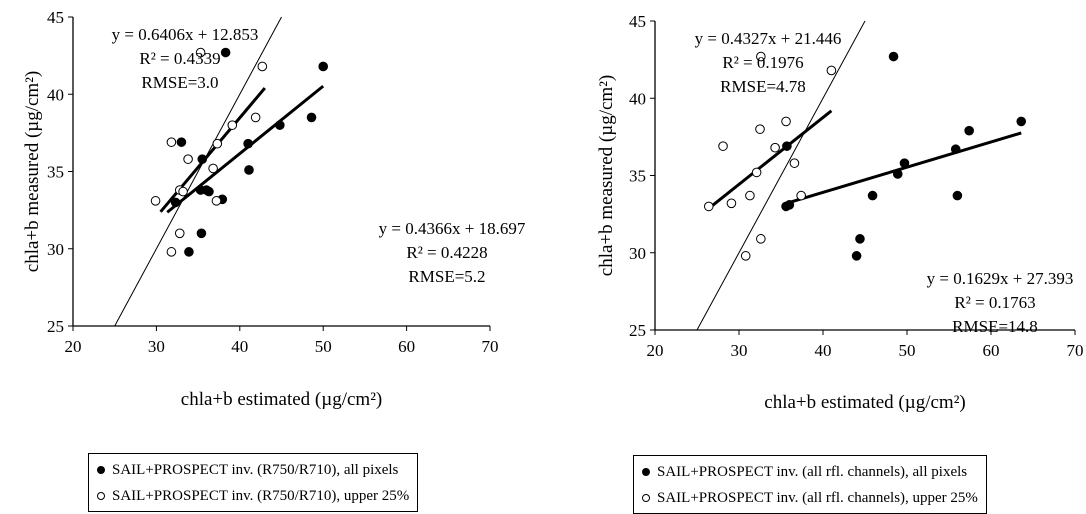  What do you see at coordinates (637, 21) in the screenshot?
I see `y-tick-label: 45` at bounding box center [637, 21].